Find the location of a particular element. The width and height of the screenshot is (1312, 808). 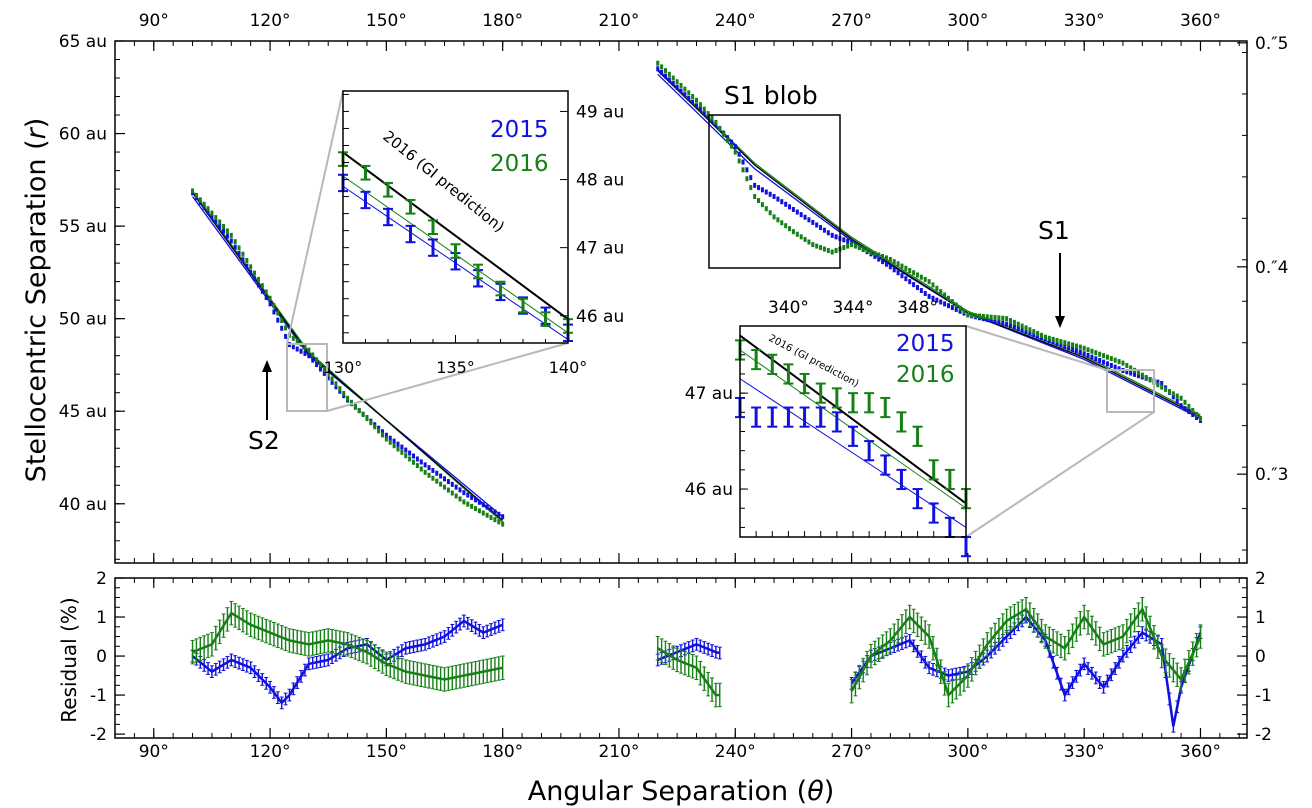

inset-right-y-tick-label: 47 au is located at coordinates (709, 394).